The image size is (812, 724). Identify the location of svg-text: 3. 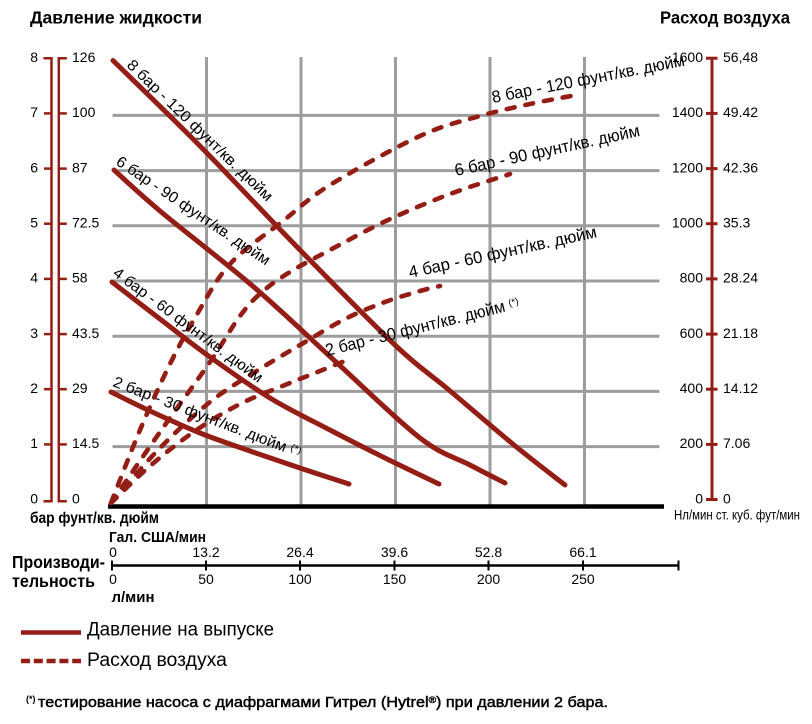
(34, 333).